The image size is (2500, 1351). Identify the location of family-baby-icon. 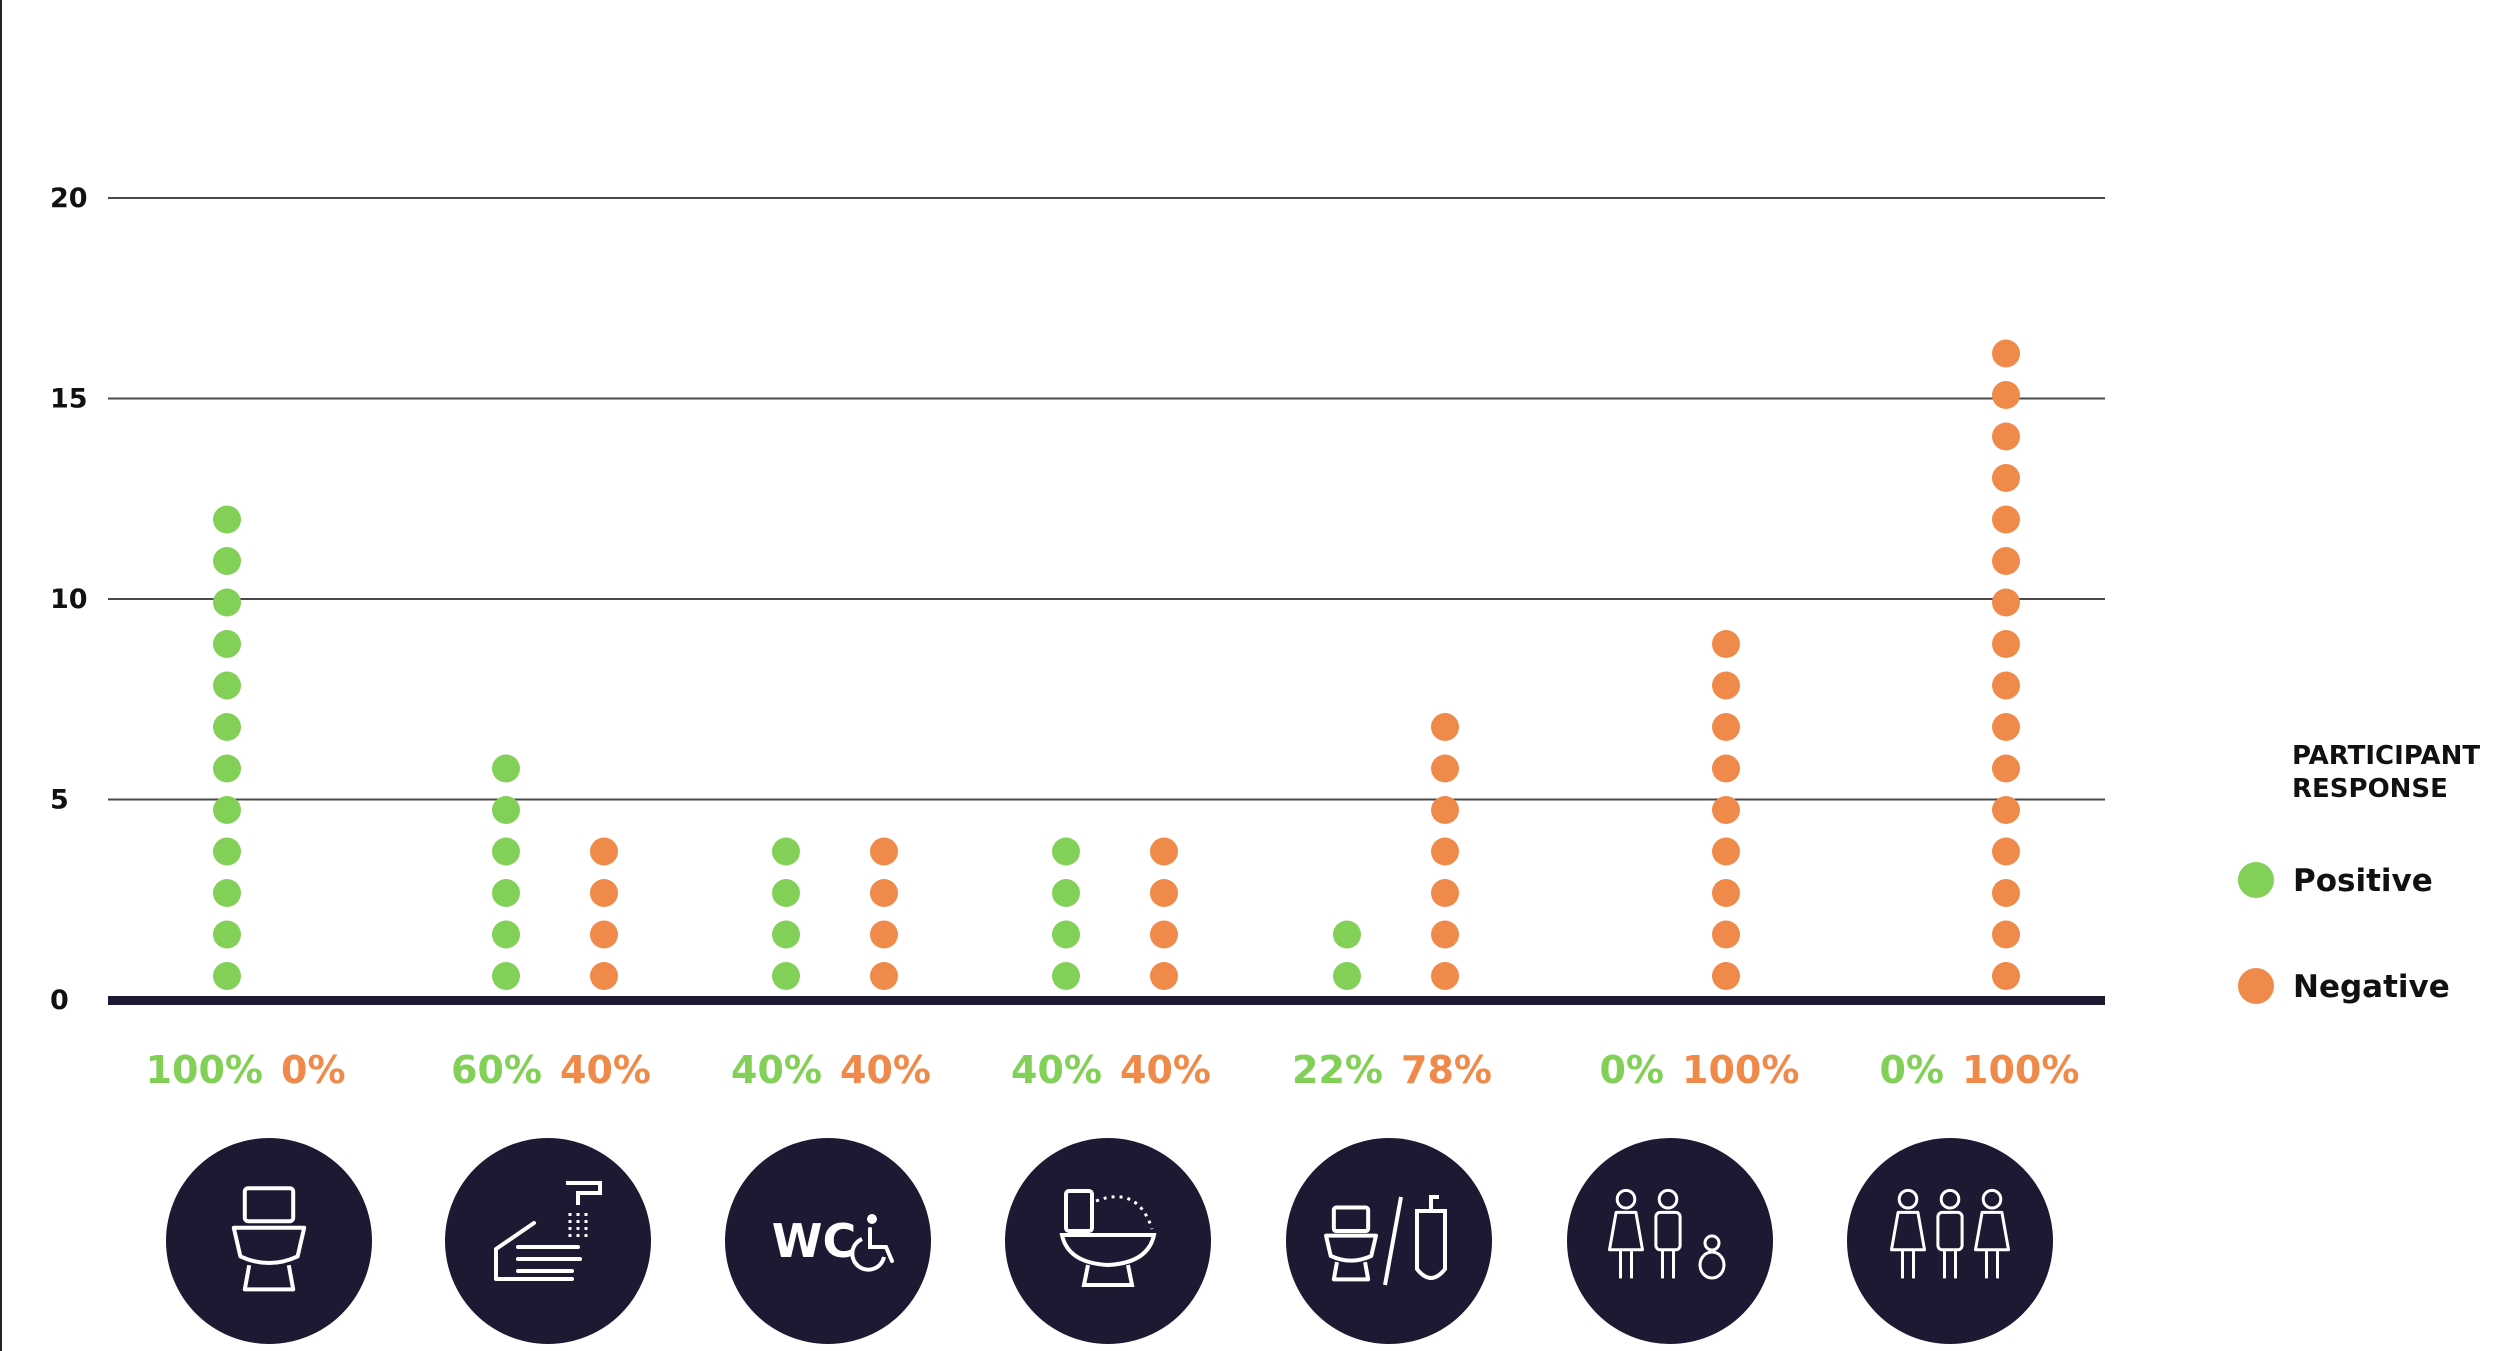
(1670, 1241).